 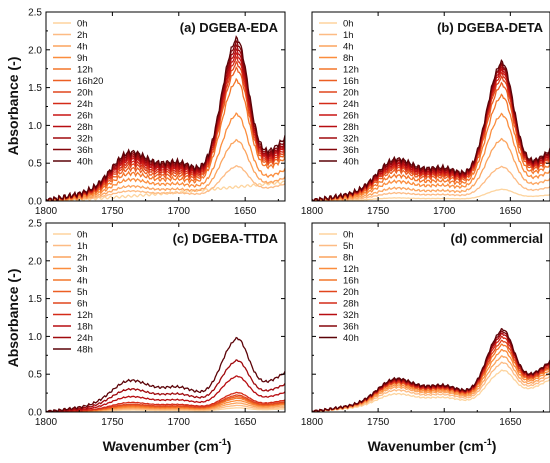 What do you see at coordinates (490, 27) in the screenshot?
I see `panel-title: (b) DGEBA-DETA` at bounding box center [490, 27].